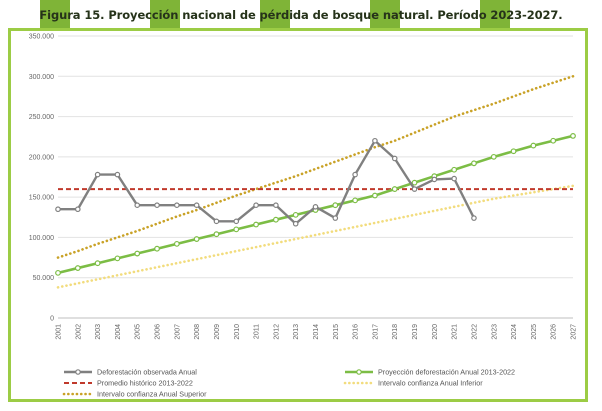 Image resolution: width=602 pixels, height=411 pixels. What do you see at coordinates (138, 332) in the screenshot?
I see `x-tick-label: 2005` at bounding box center [138, 332].